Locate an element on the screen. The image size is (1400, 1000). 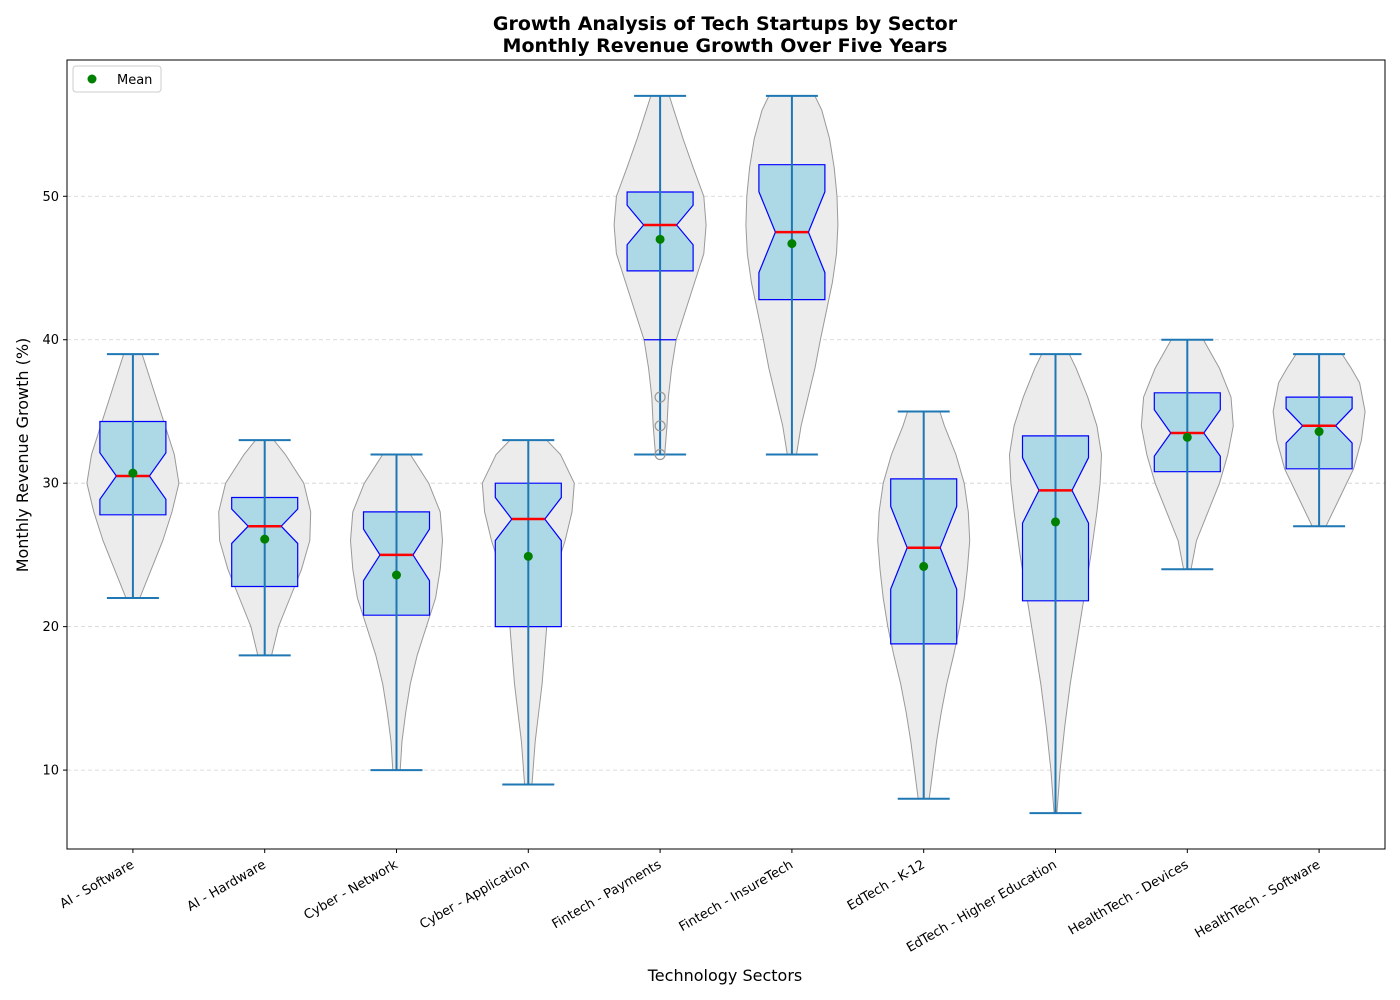
x-tick-label: AI - Software is located at coordinates (97, 884).